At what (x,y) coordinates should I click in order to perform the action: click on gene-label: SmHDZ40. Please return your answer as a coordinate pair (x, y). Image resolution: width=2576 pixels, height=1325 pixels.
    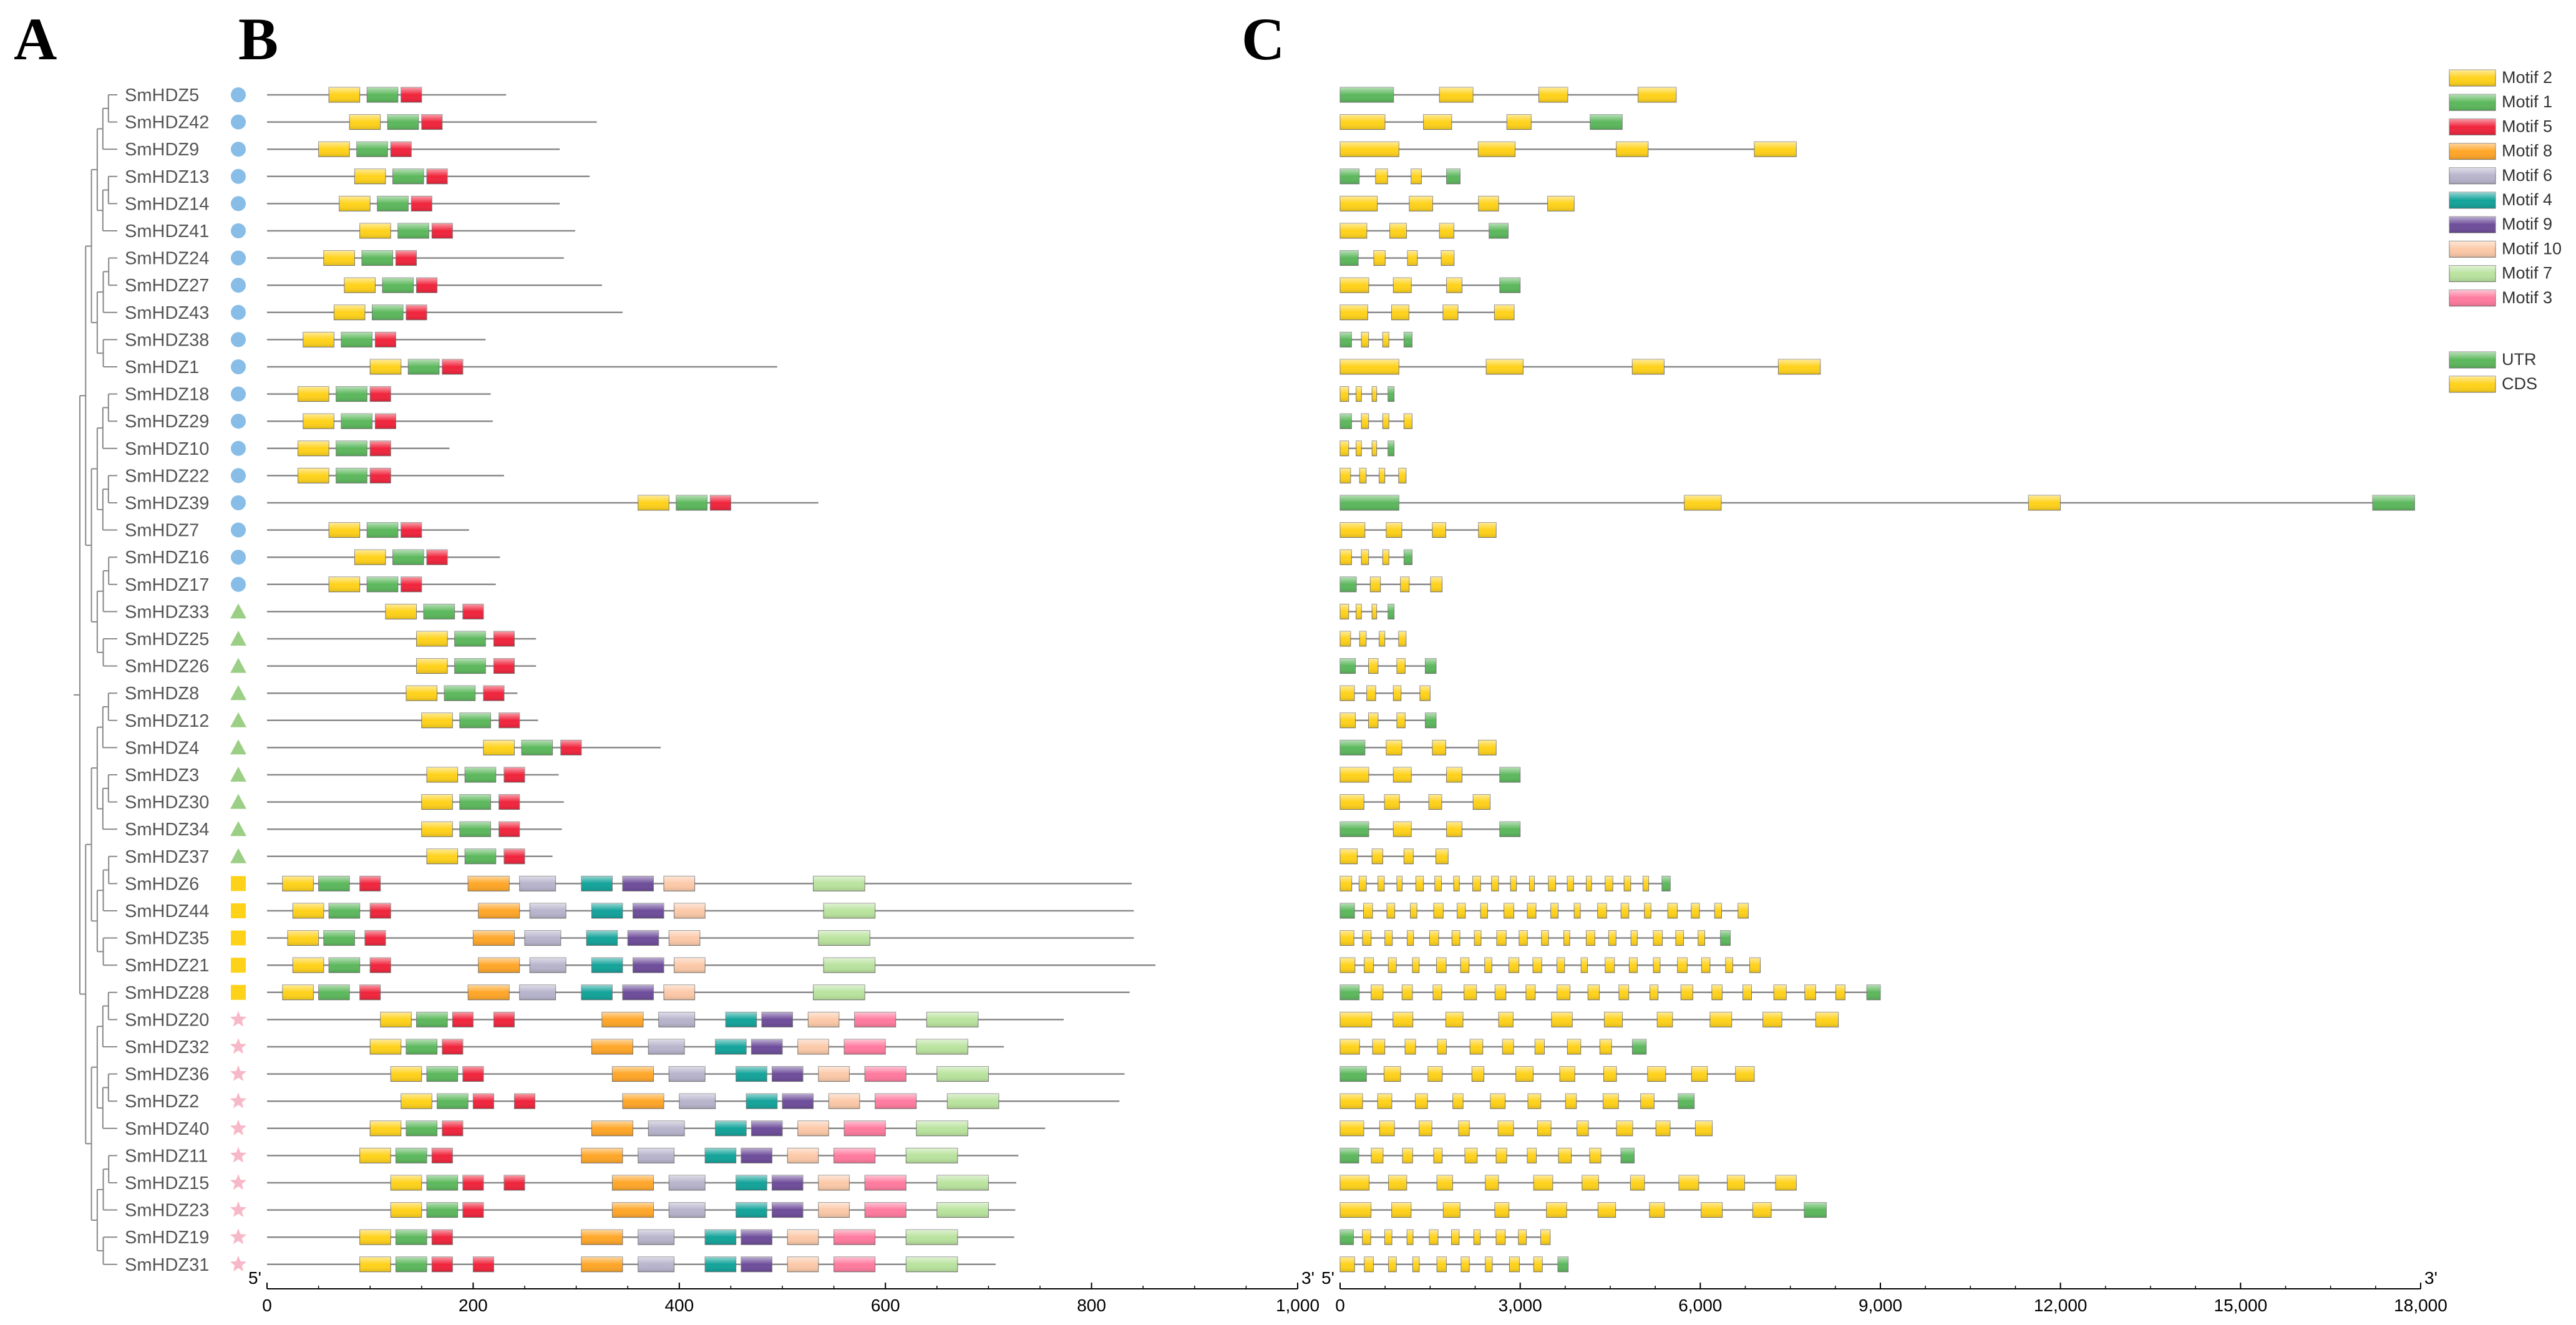
    Looking at the image, I should click on (167, 1129).